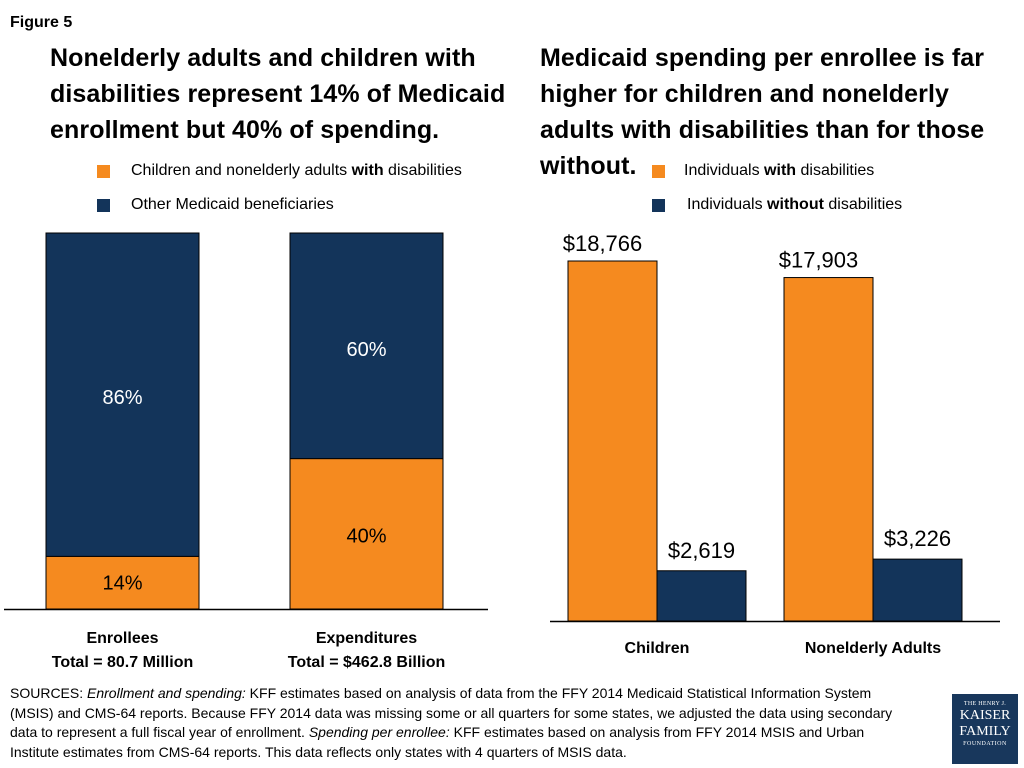 This screenshot has width=1024, height=768. Describe the element at coordinates (985, 744) in the screenshot. I see `logo-line: FOUNDATION` at that location.